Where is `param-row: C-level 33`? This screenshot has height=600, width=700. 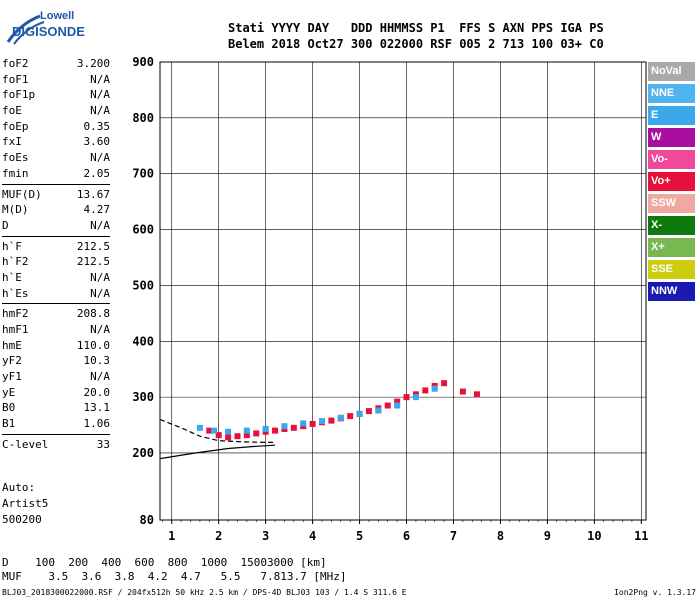
param-row: C-level 33 is located at coordinates (56, 445).